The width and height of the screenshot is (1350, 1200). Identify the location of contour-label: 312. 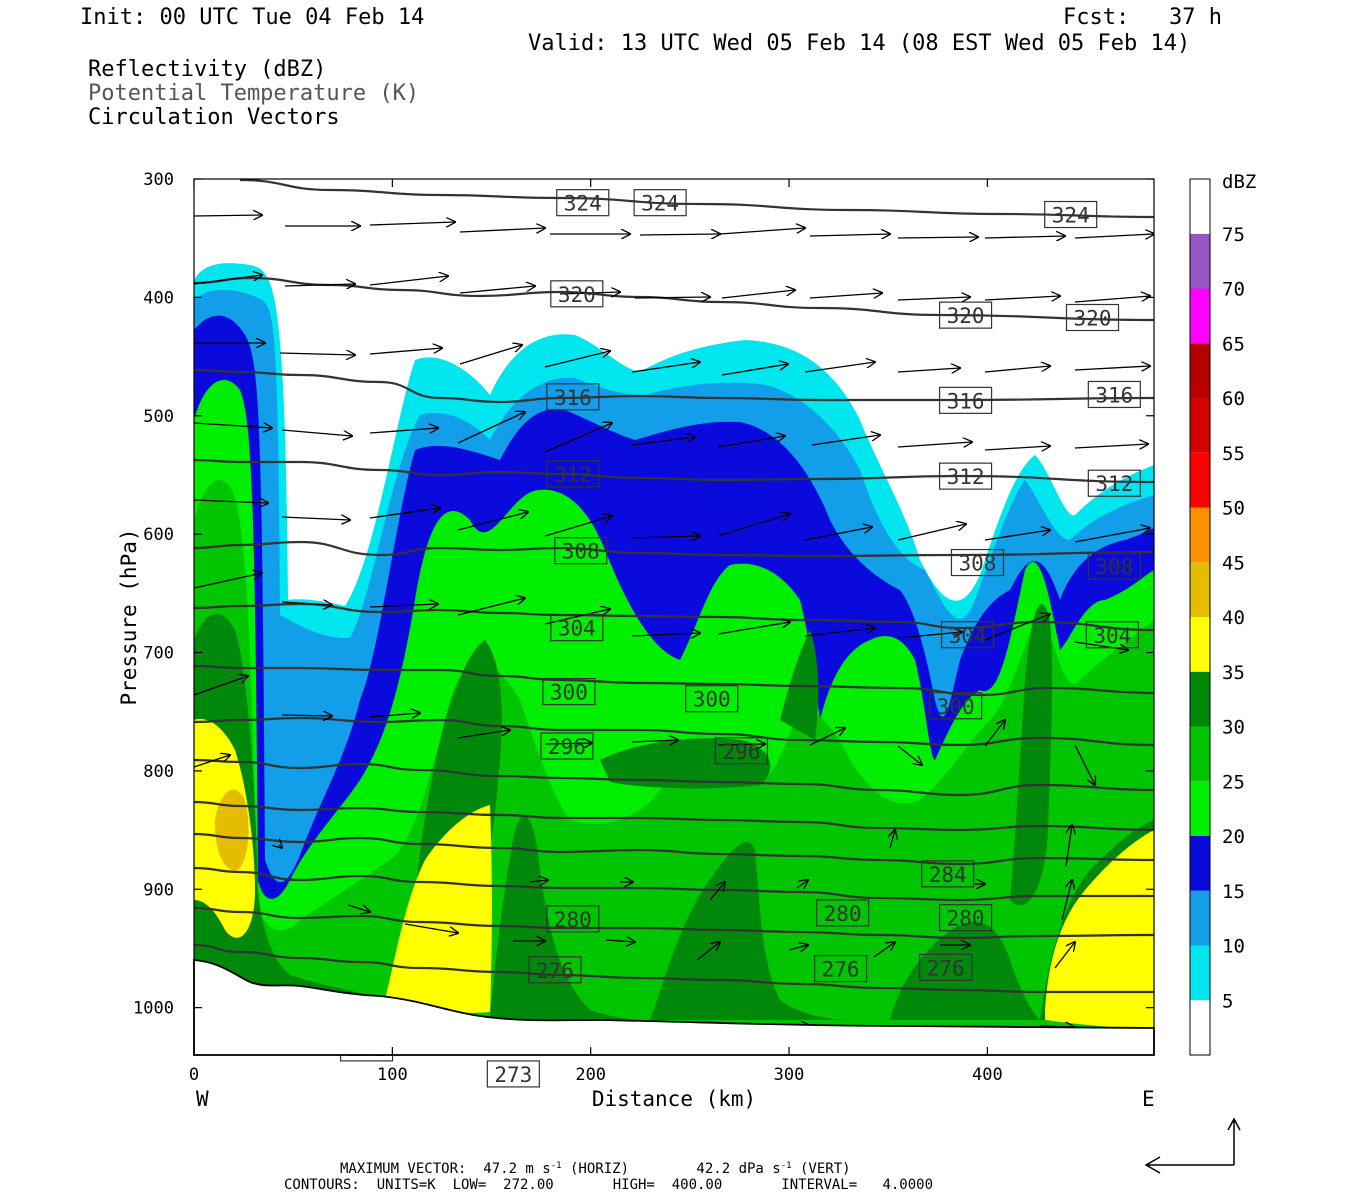
(573, 475).